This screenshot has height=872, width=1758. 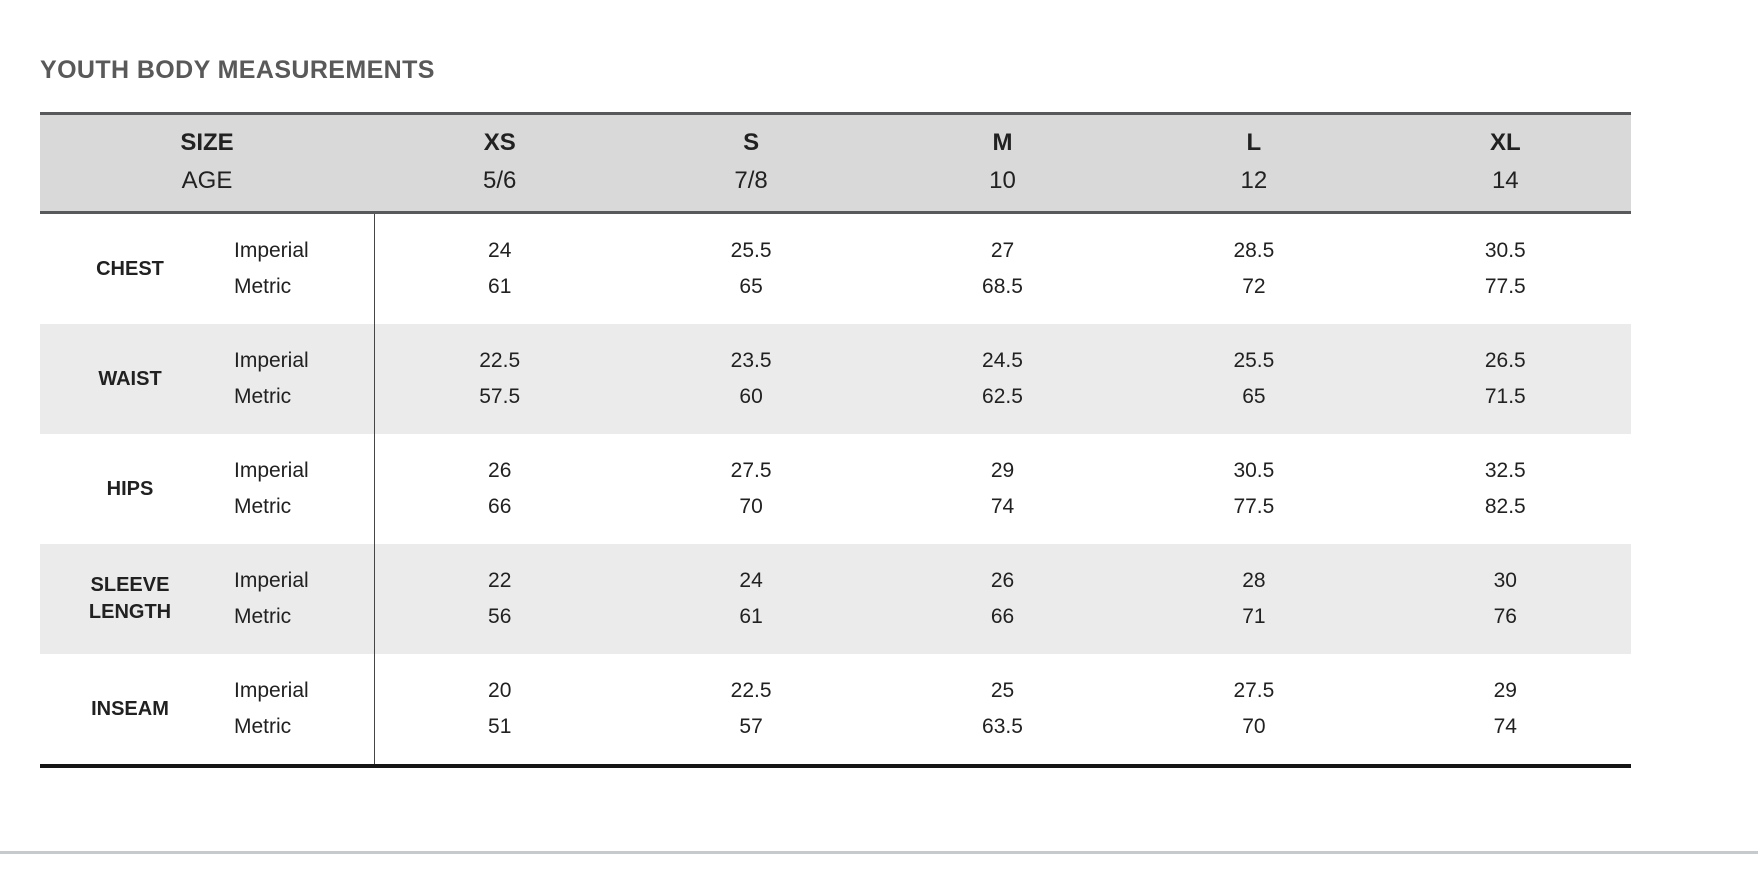 I want to click on metric-value: 57.5, so click(x=500, y=396).